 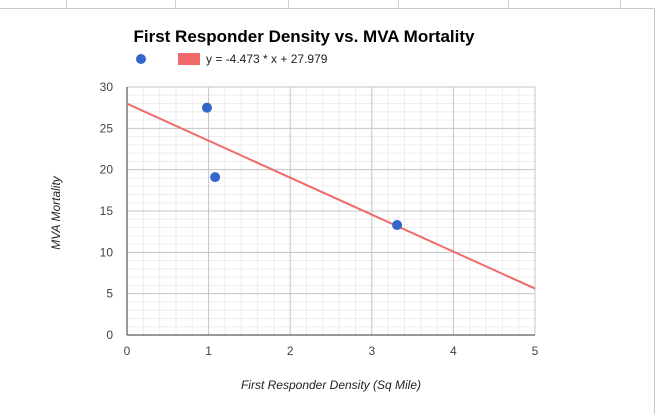 I want to click on legend-trendline-label: y = -4.473 * x + 27.979, so click(x=267, y=59).